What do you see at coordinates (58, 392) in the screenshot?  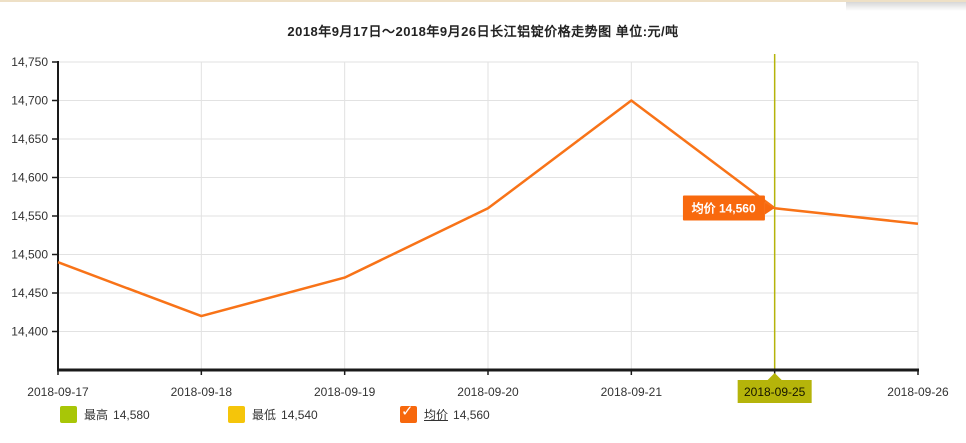 I see `x-tick-label: 2018-09-17` at bounding box center [58, 392].